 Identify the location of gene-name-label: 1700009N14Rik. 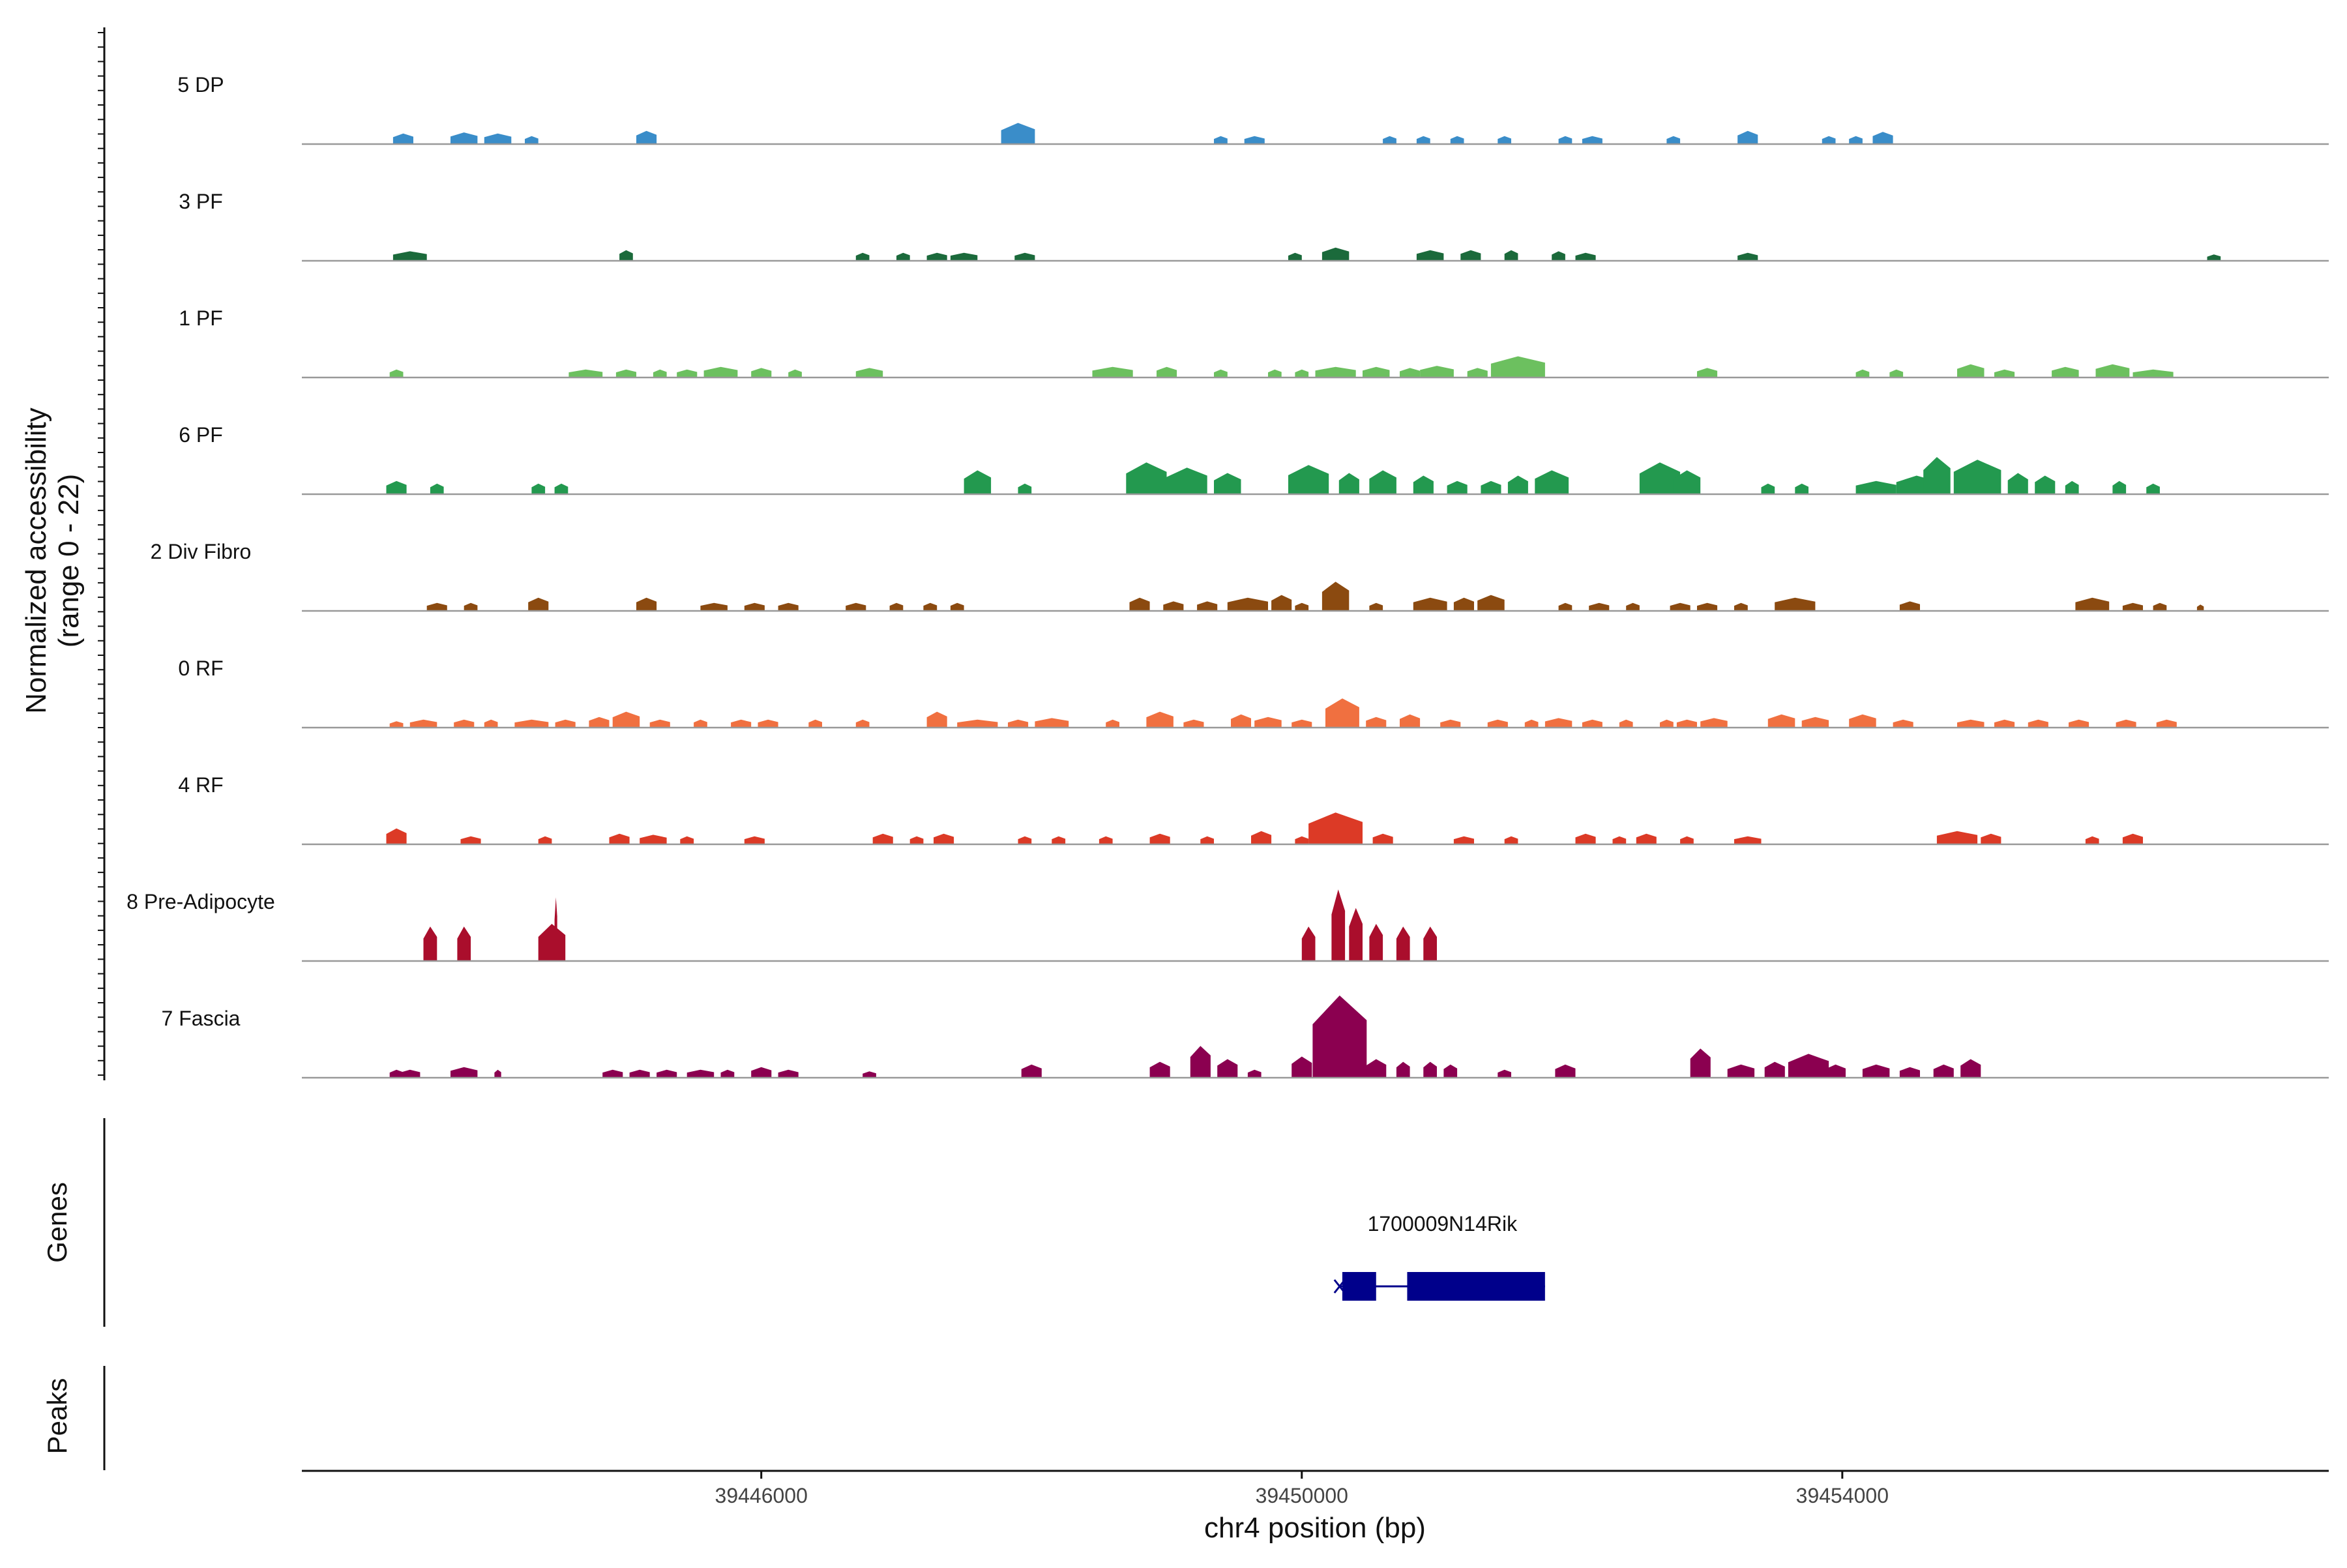
(1443, 1224).